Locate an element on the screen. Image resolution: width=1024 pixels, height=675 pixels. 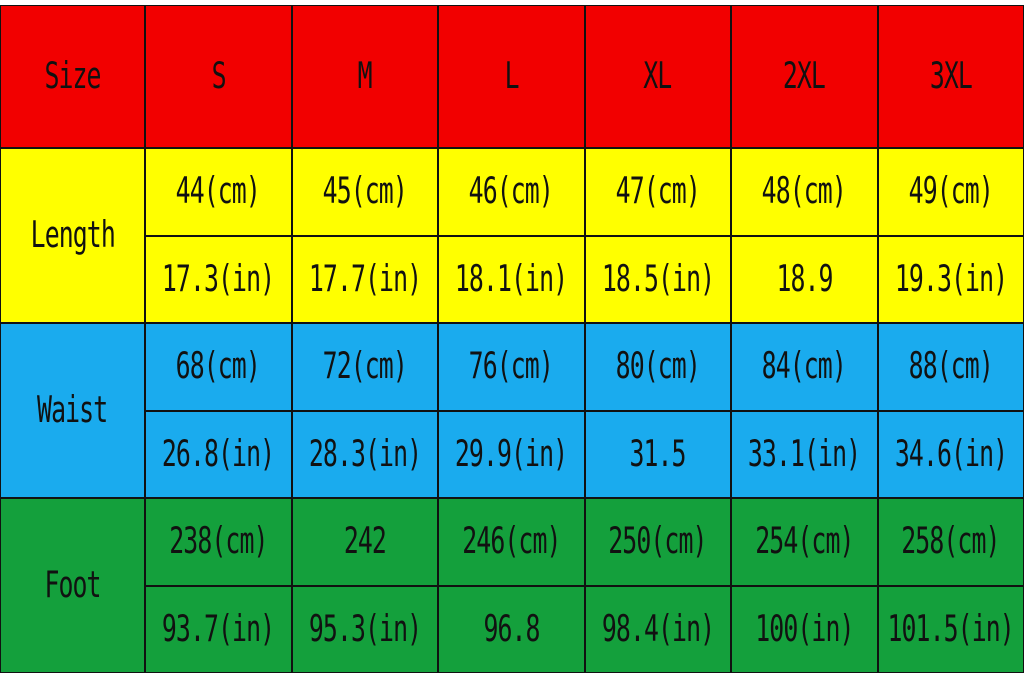
cell-text: 49(cm) is located at coordinates (951, 191).